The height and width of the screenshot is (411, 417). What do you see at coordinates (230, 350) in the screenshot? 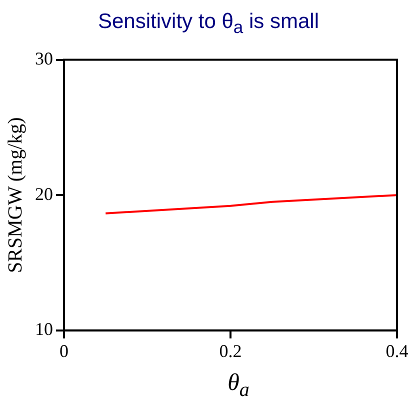
I see `x-tick-label: 0.2` at bounding box center [230, 350].